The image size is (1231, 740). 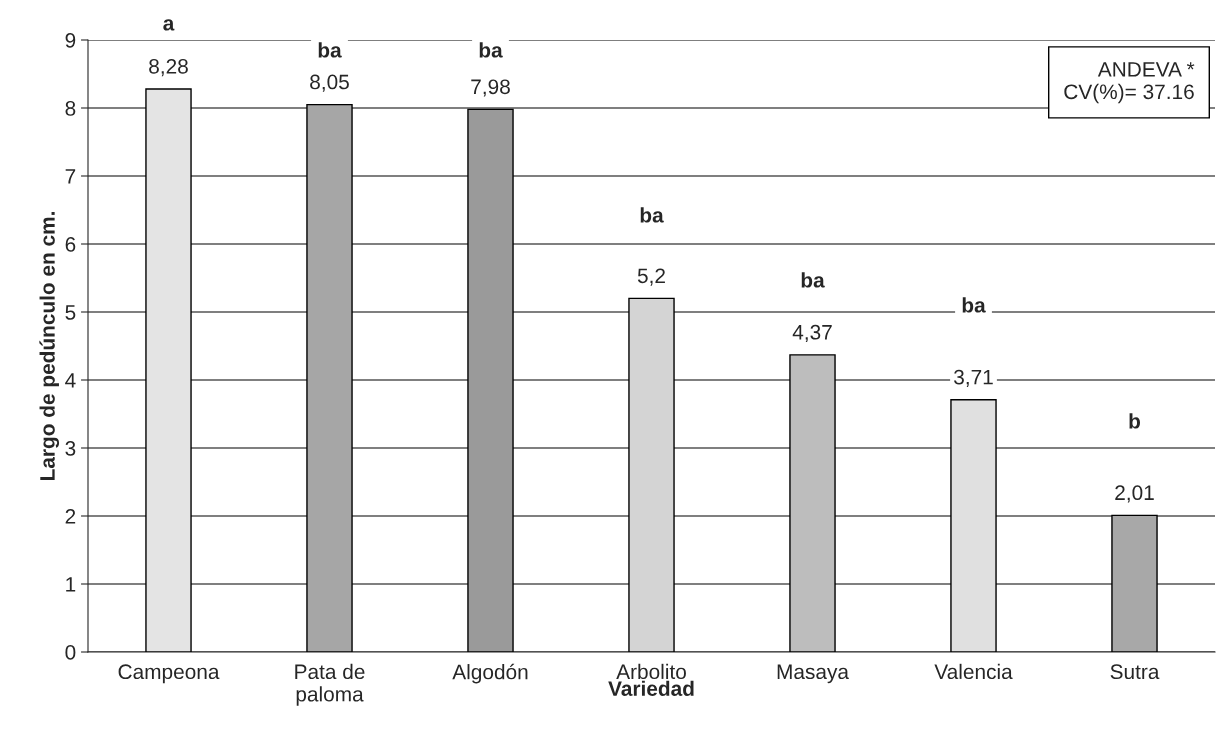 What do you see at coordinates (70, 108) in the screenshot?
I see `y-tick-label: 8` at bounding box center [70, 108].